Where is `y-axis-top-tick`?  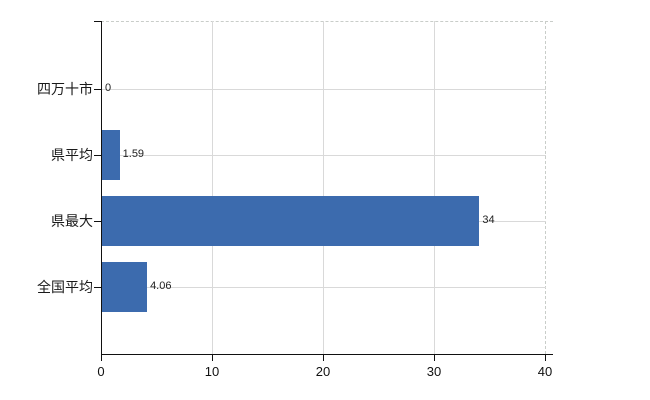 y-axis-top-tick is located at coordinates (97, 21).